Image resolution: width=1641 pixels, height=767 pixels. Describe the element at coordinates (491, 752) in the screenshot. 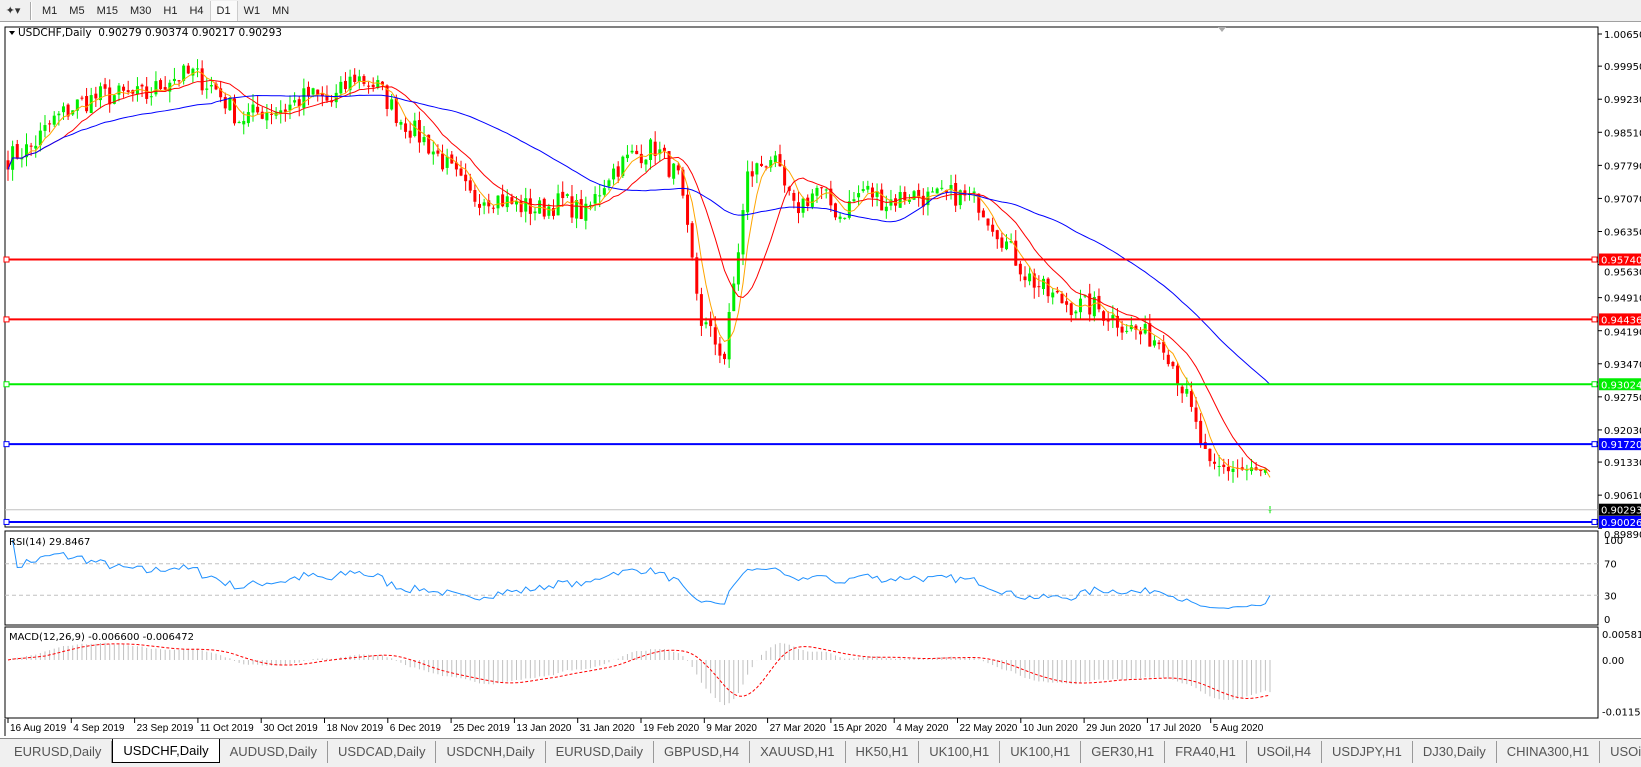

I see `chart-tab: USDCNH,Daily` at that location.